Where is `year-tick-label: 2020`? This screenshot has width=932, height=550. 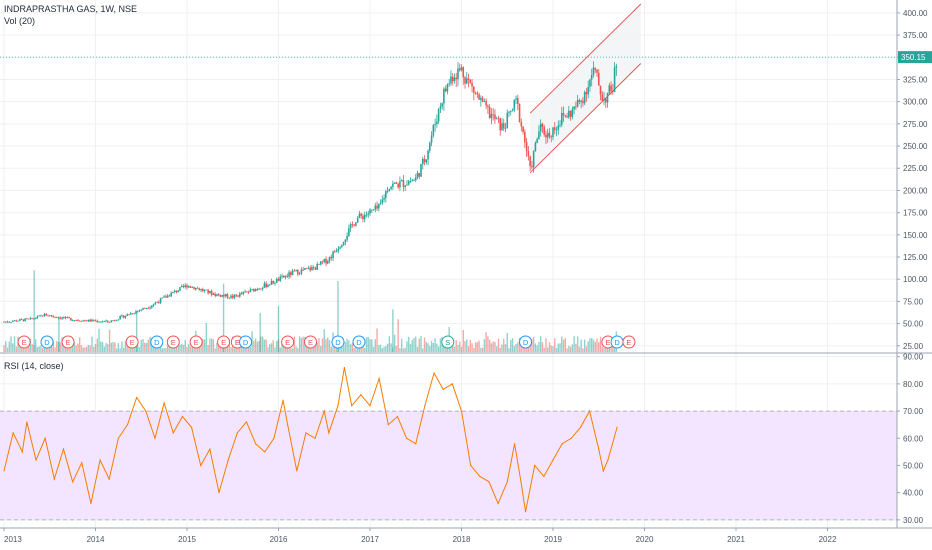 year-tick-label: 2020 is located at coordinates (645, 539).